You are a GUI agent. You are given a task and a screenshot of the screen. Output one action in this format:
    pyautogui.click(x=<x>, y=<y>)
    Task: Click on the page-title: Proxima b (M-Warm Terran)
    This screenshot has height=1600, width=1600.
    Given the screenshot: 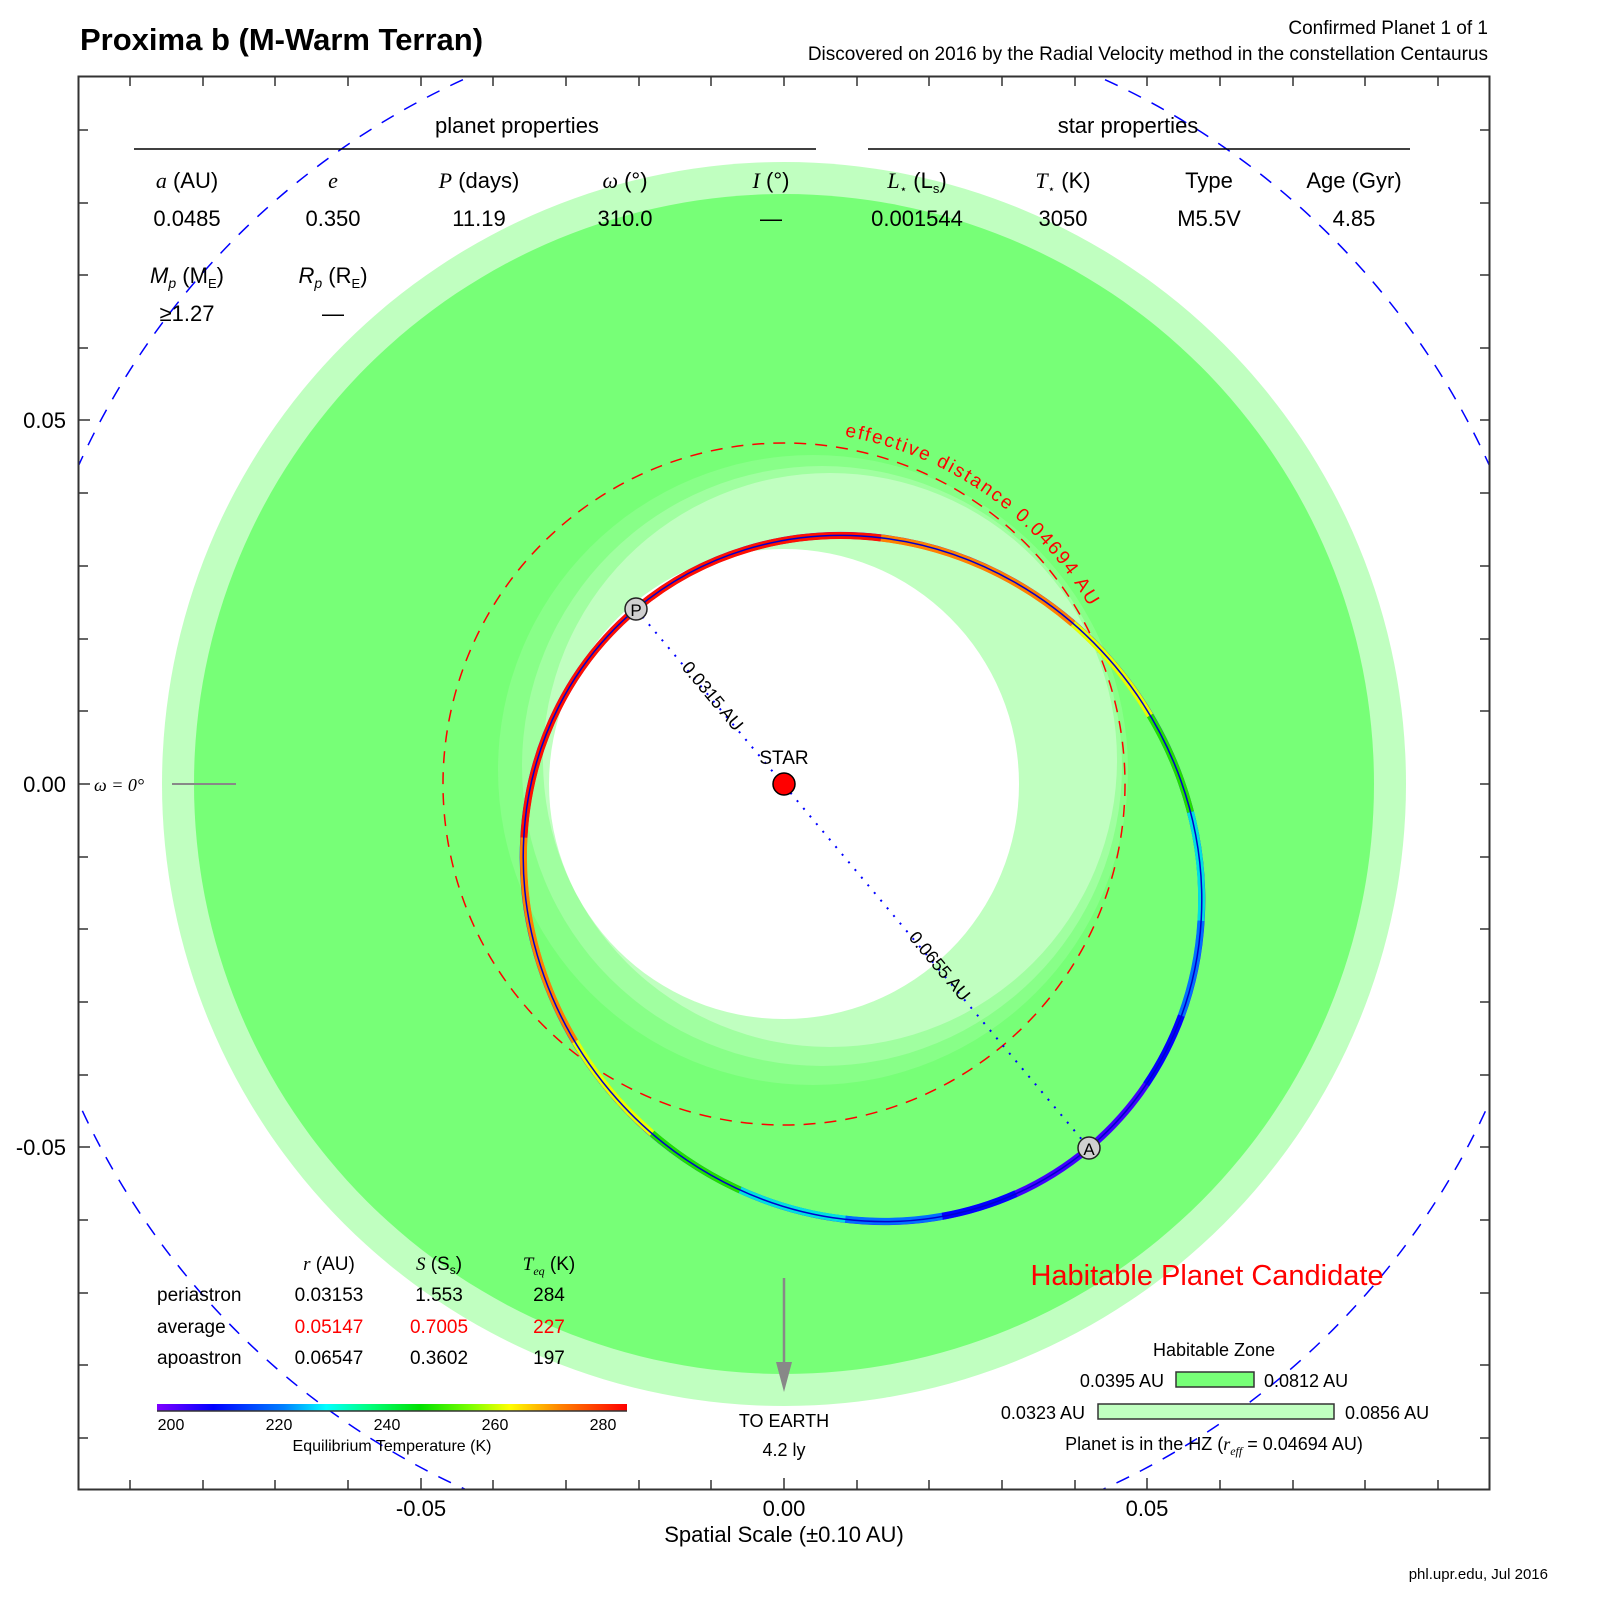 What is the action you would take?
    pyautogui.click(x=282, y=39)
    